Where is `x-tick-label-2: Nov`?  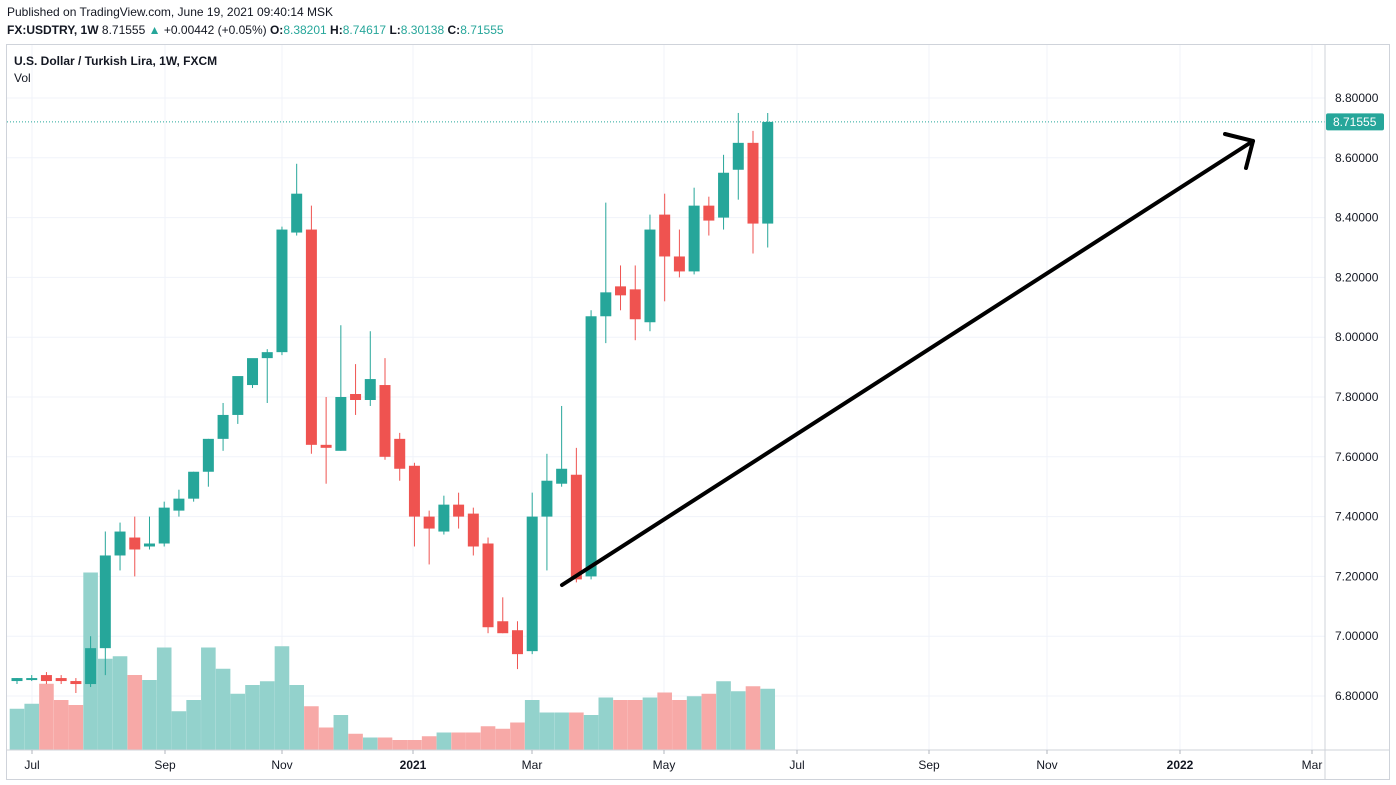
x-tick-label-2: Nov is located at coordinates (281, 765).